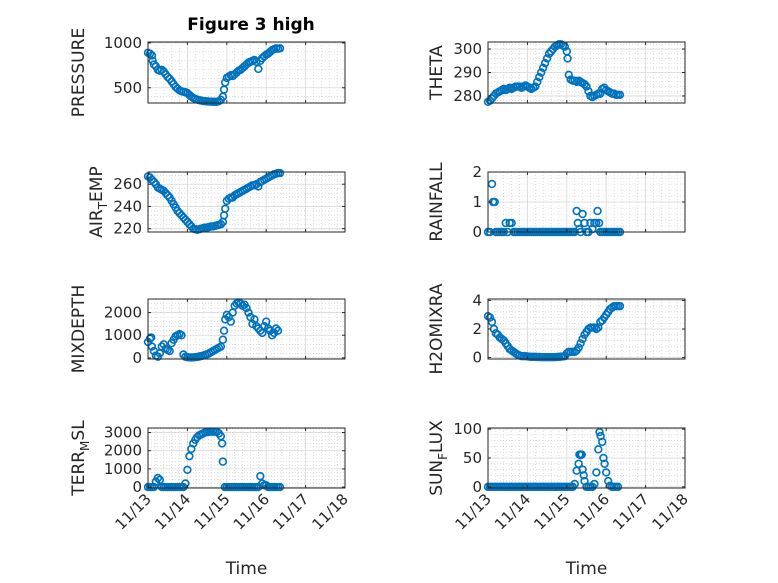 The width and height of the screenshot is (778, 583). Describe the element at coordinates (467, 49) in the screenshot. I see `y-tick-label: 300` at that location.